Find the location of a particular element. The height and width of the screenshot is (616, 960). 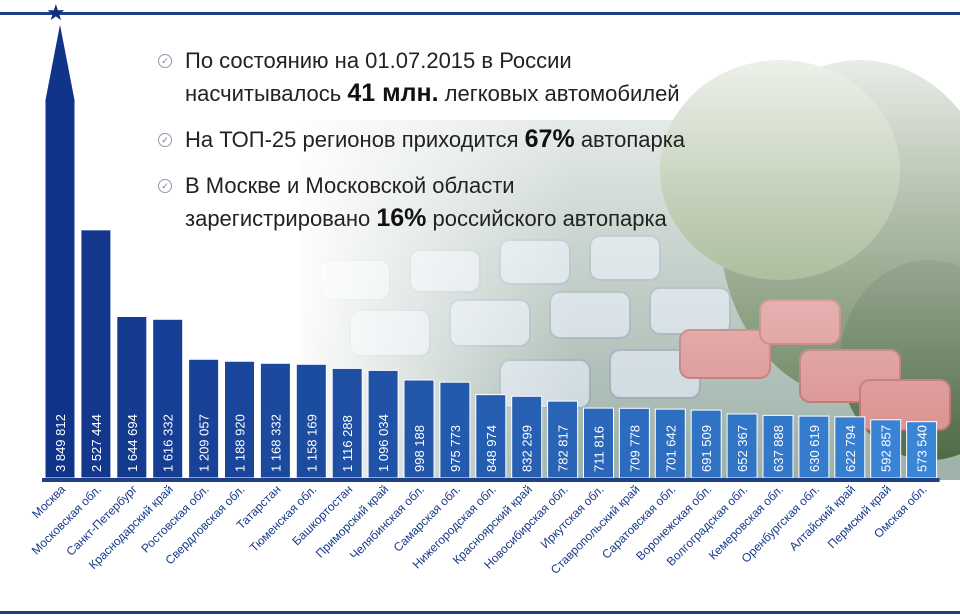

bar-value-label: 630 619 is located at coordinates (814, 448).